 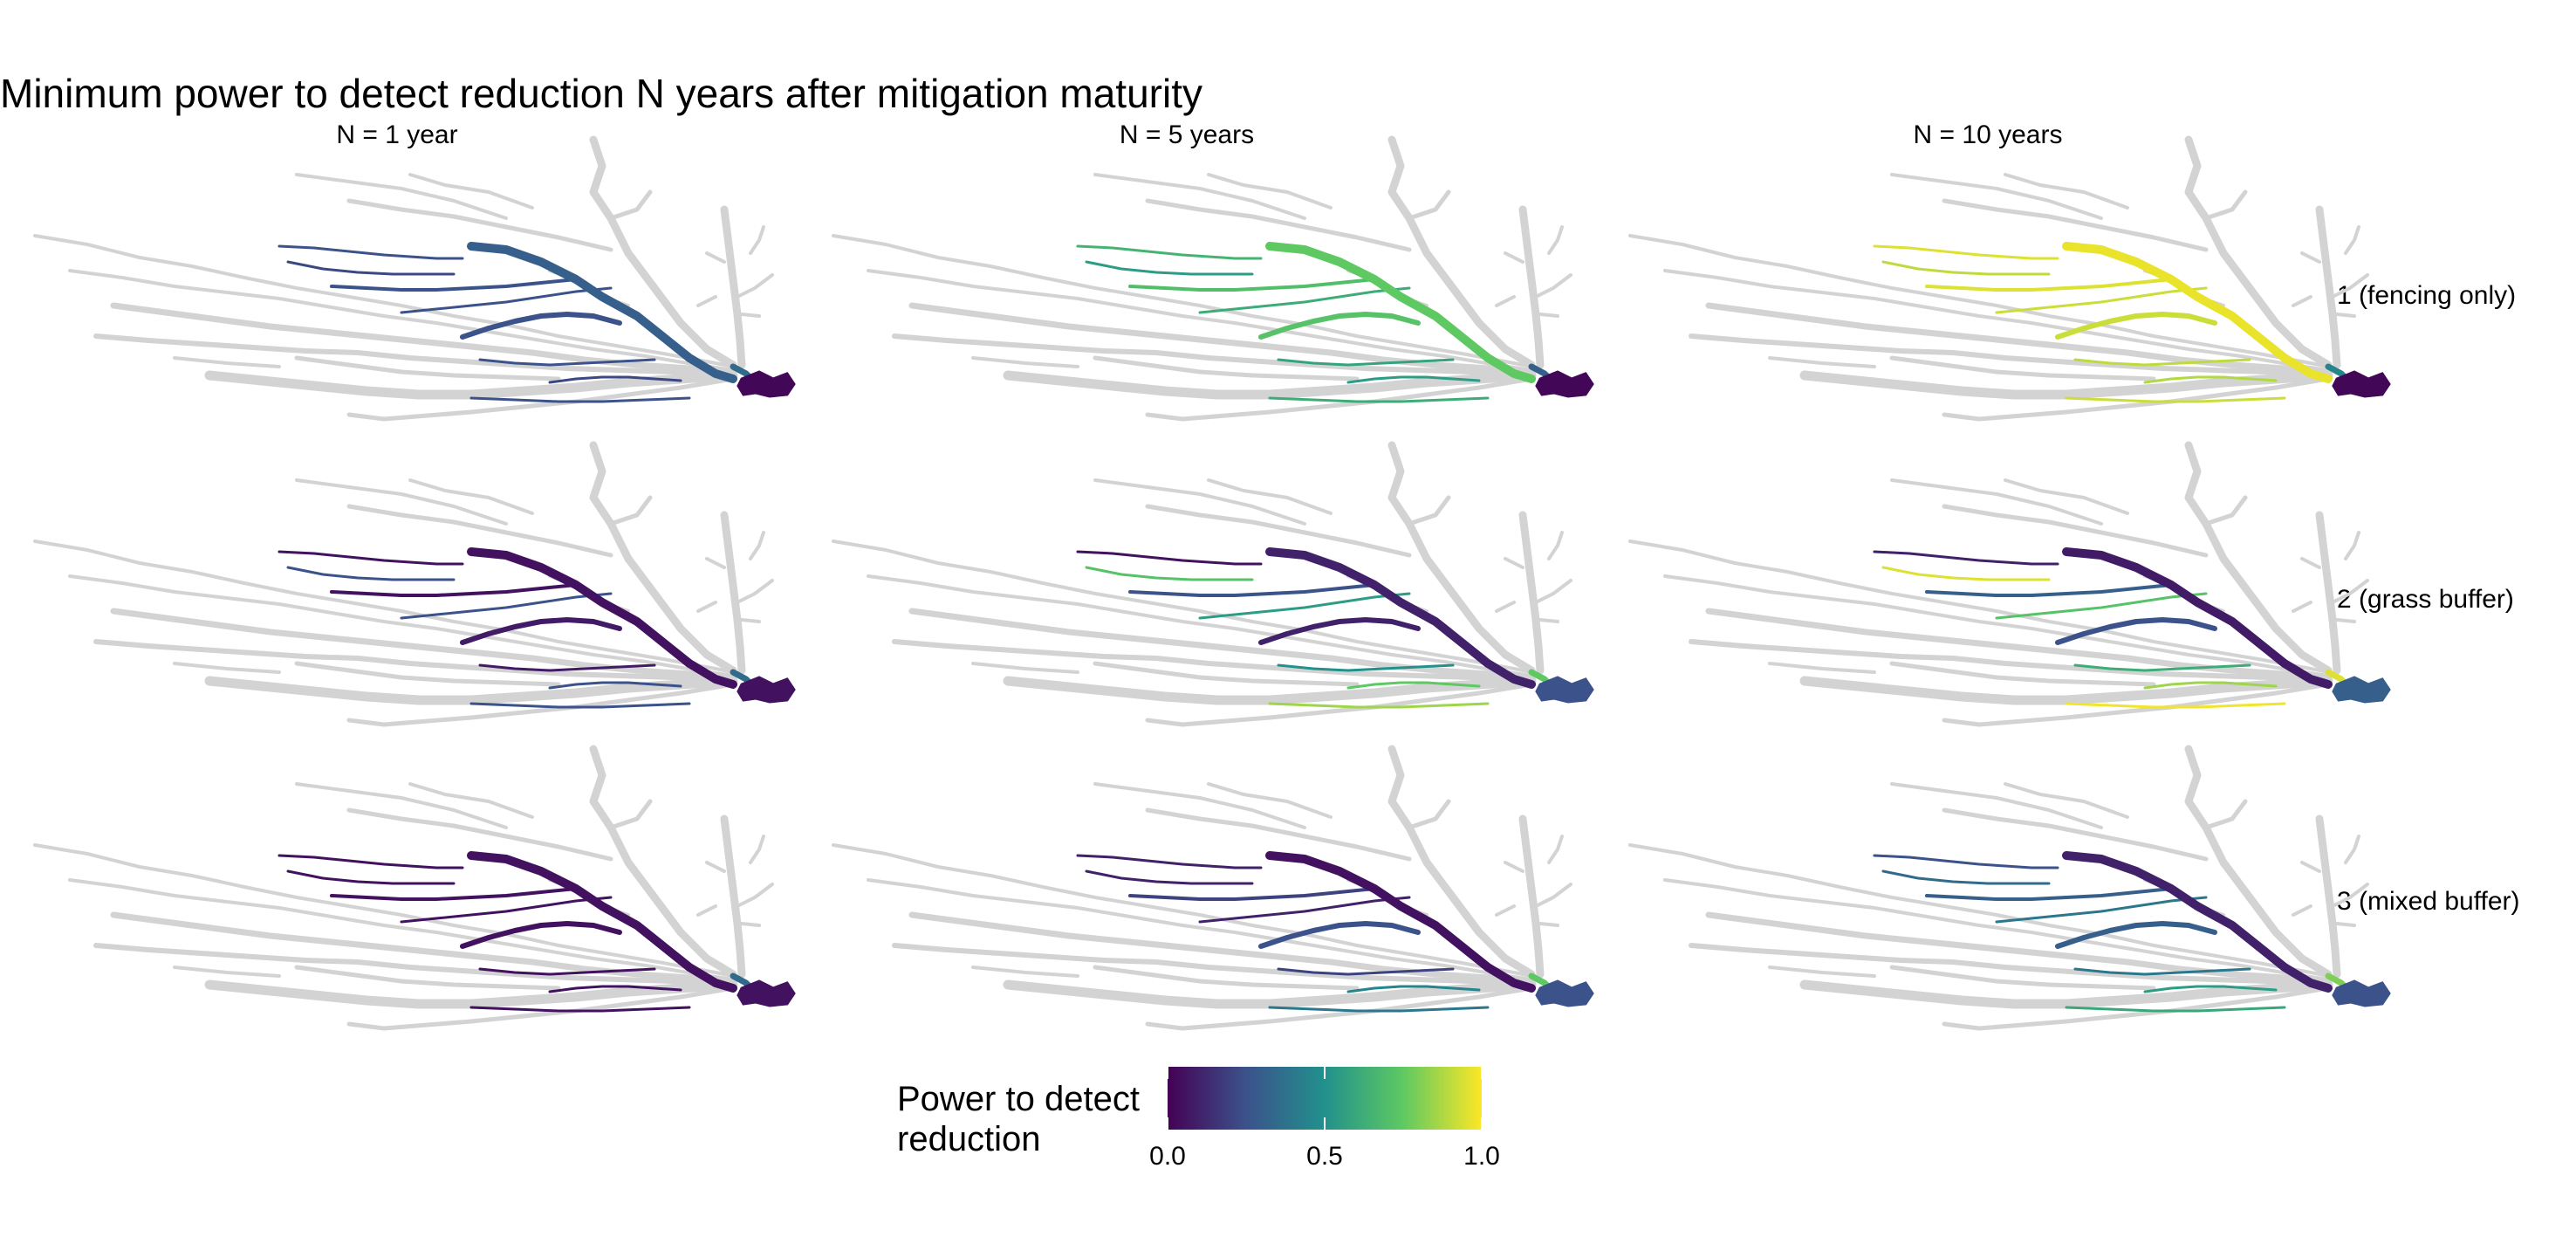 I want to click on panel-row1-col1, so click(x=414, y=278).